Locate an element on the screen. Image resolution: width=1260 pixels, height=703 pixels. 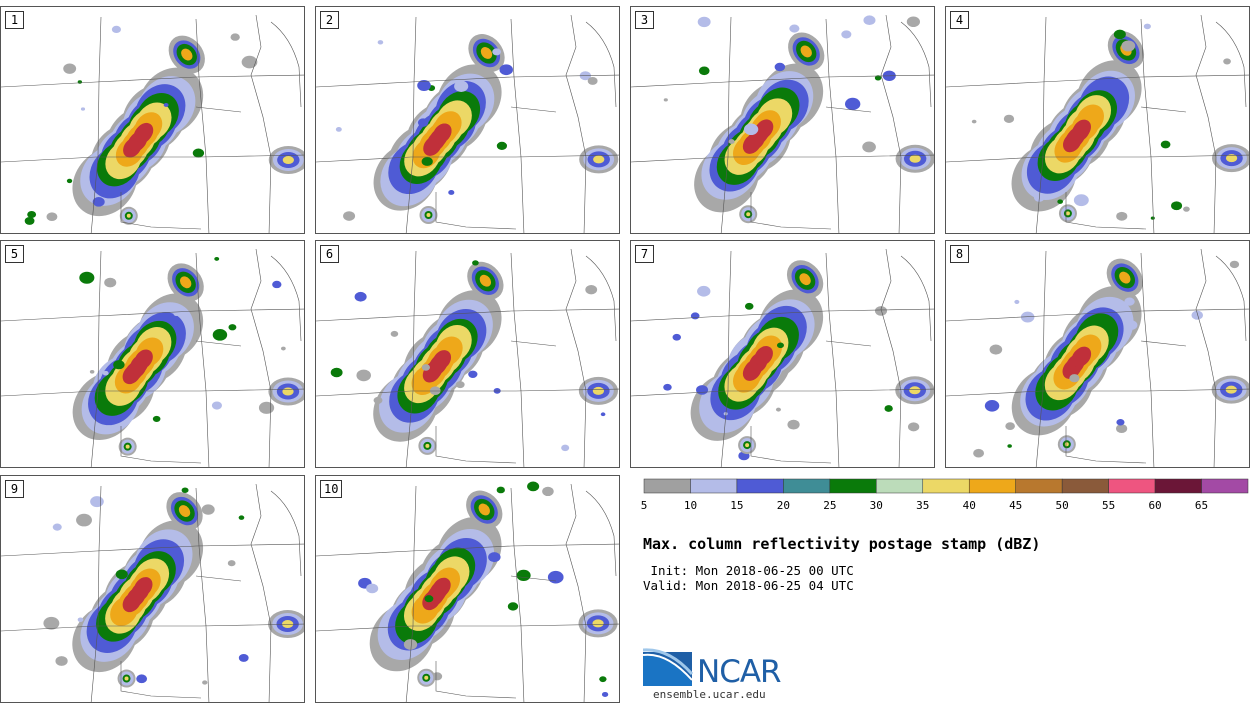
member-number-label: 7 is located at coordinates (644, 254).